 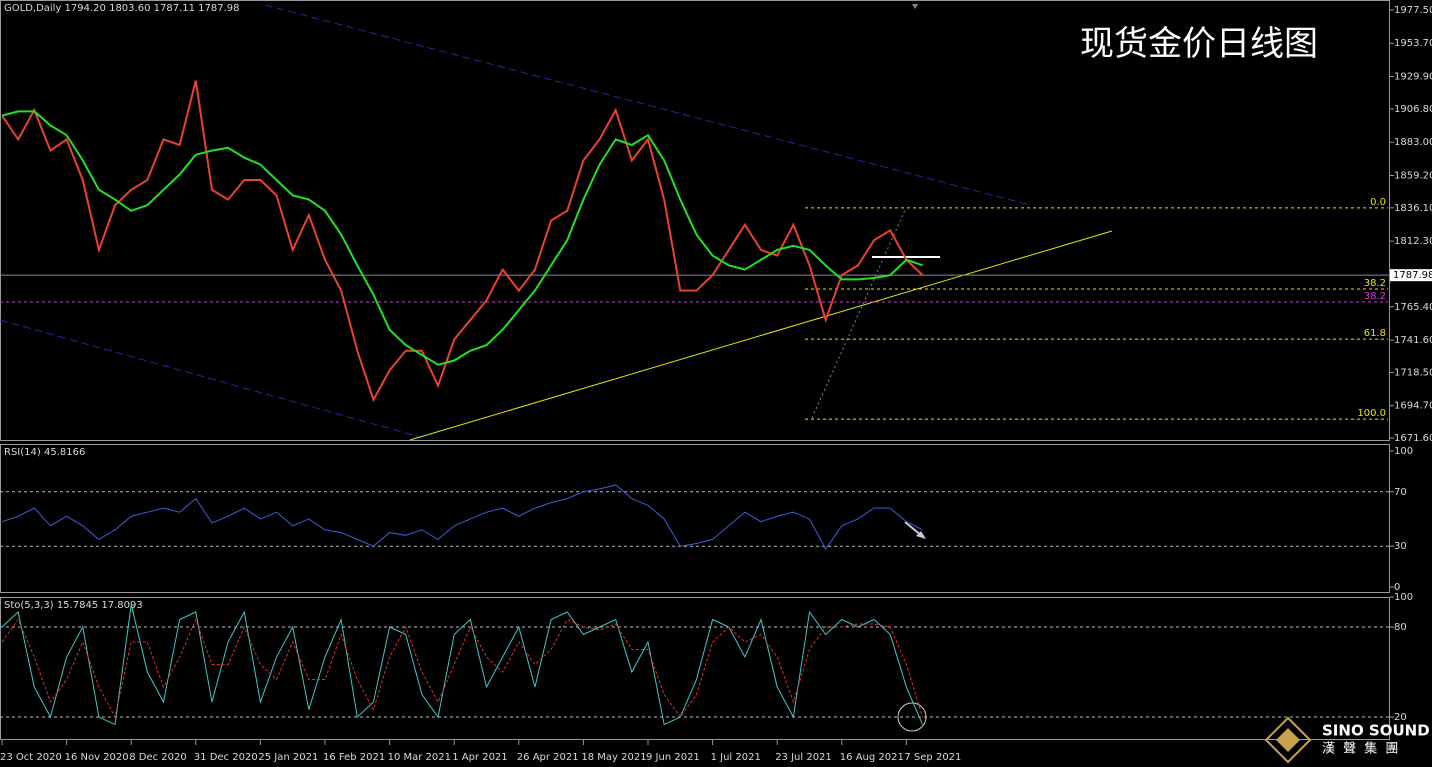 I want to click on last-price-label: 1787.98, so click(x=1412, y=275).